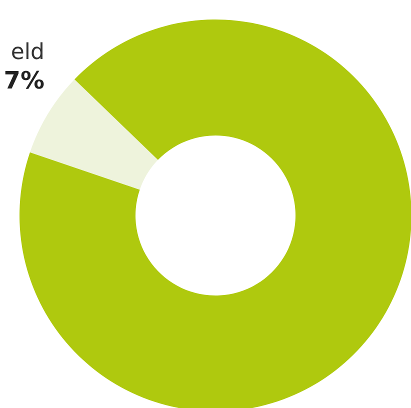 This screenshot has width=411, height=408. What do you see at coordinates (24, 80) in the screenshot?
I see `data-label: 7%` at bounding box center [24, 80].